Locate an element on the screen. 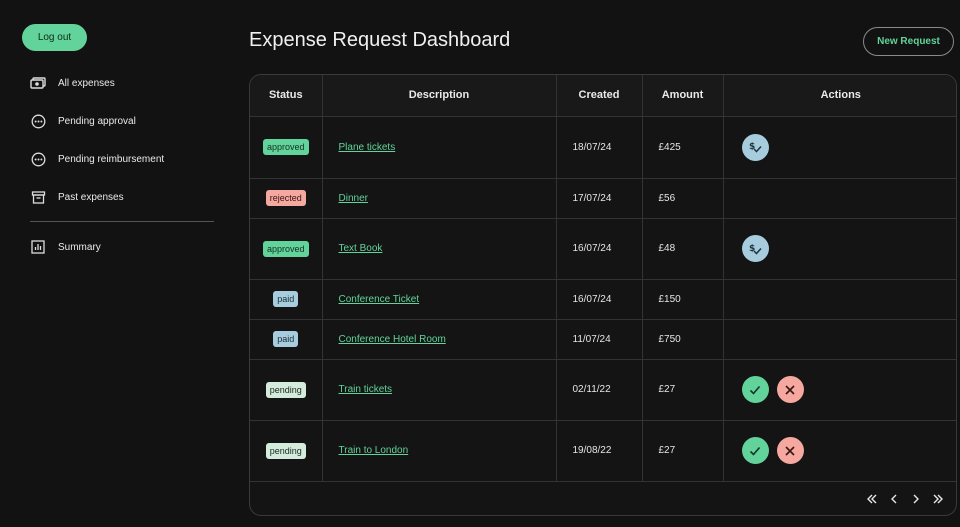 Image resolution: width=960 pixels, height=527 pixels. table-row: approved Plane tickets 18/07/24 £425 $ is located at coordinates (603, 147).